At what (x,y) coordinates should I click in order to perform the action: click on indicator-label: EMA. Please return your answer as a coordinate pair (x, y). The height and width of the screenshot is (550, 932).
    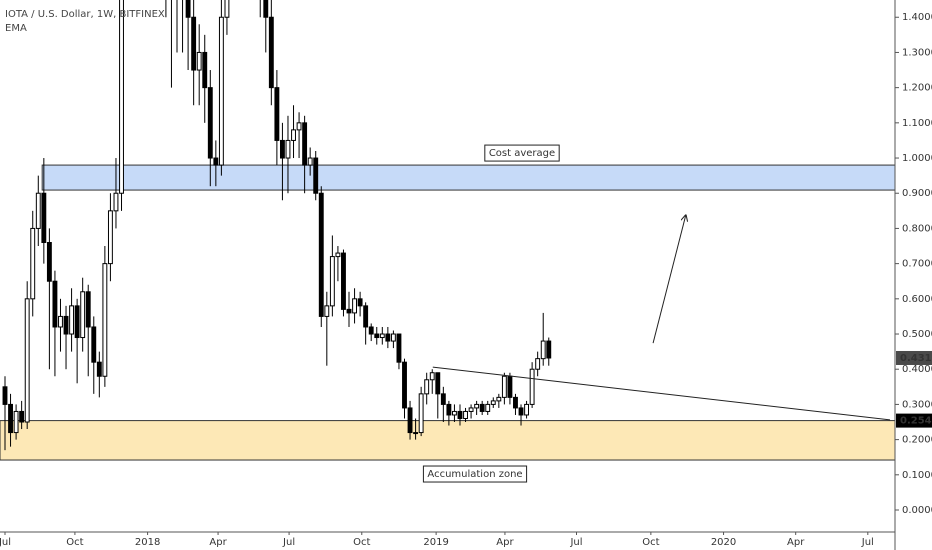
    Looking at the image, I should click on (16, 28).